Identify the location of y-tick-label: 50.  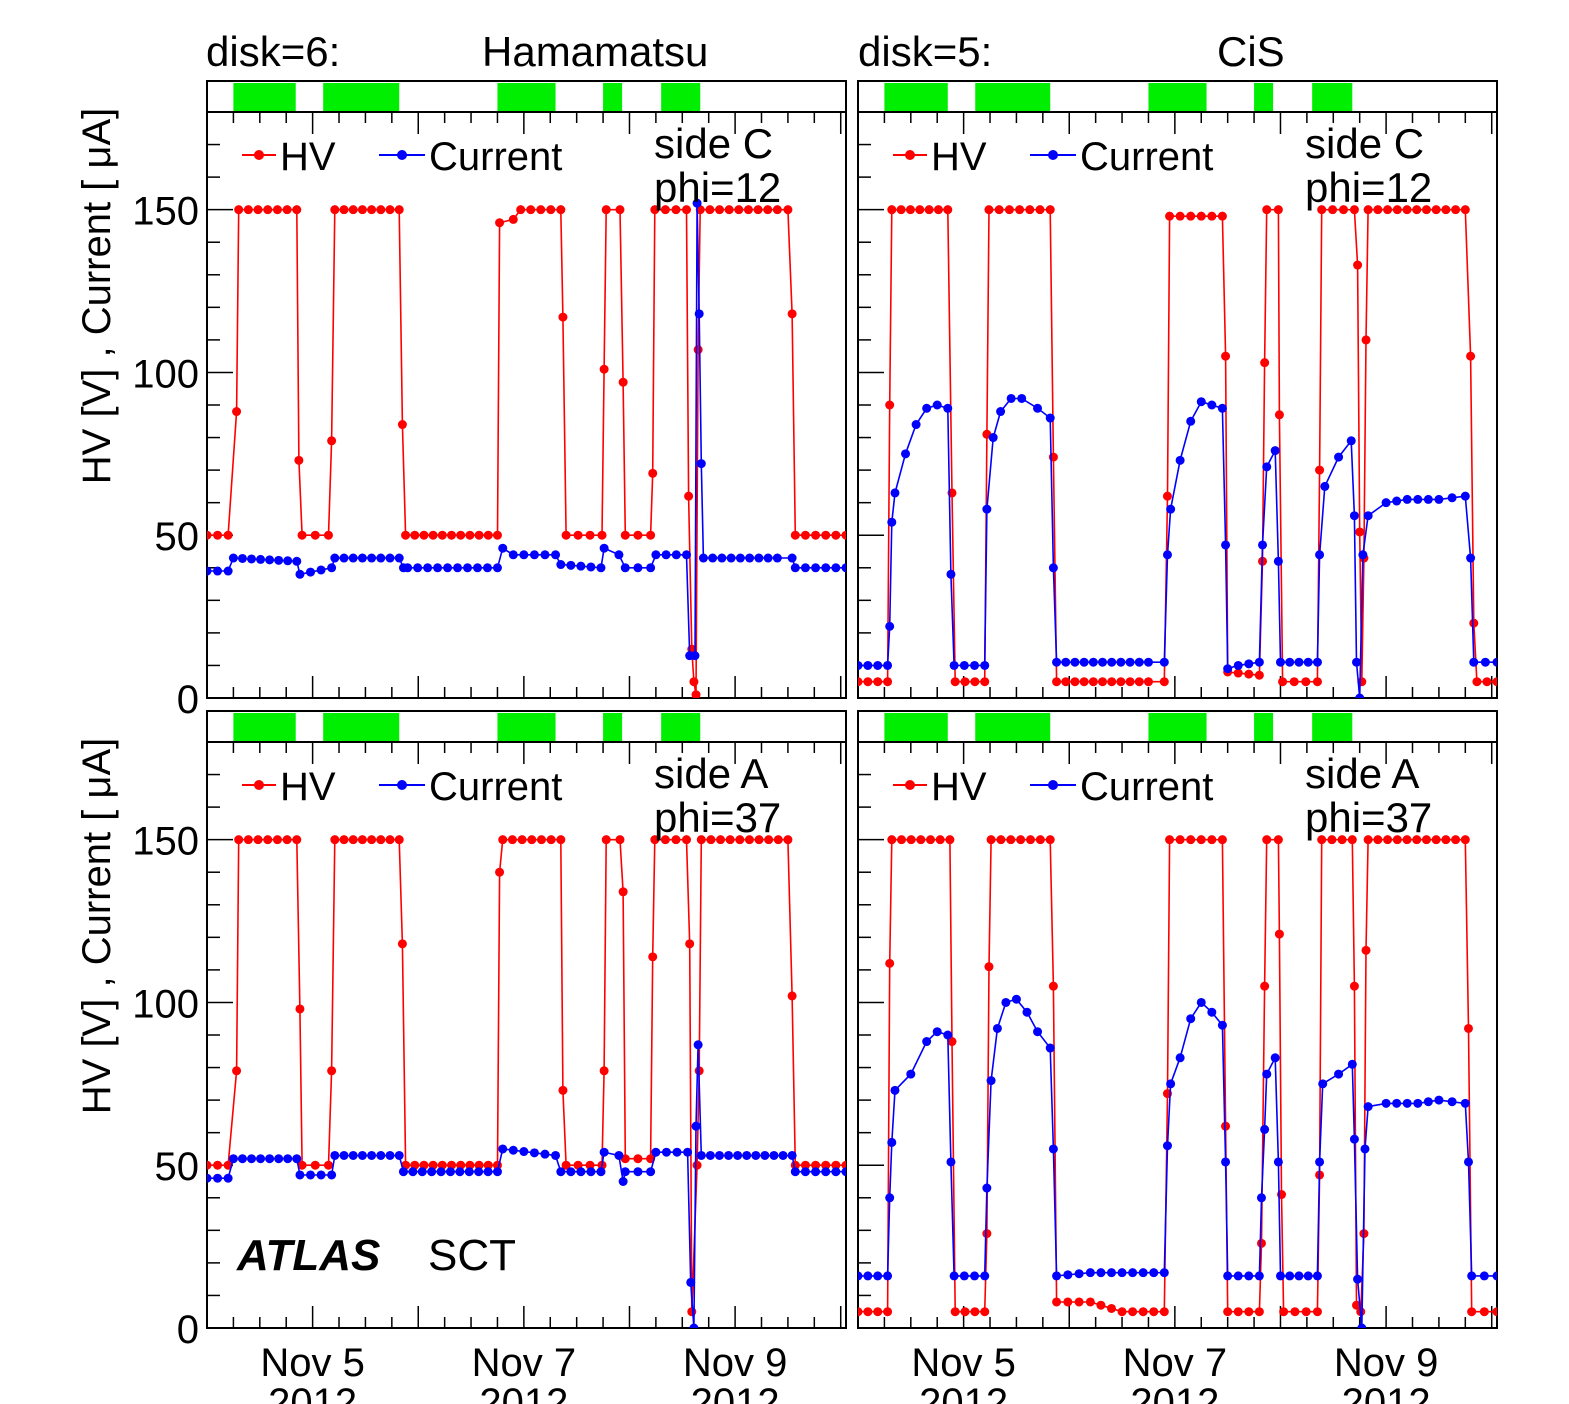
(177, 537).